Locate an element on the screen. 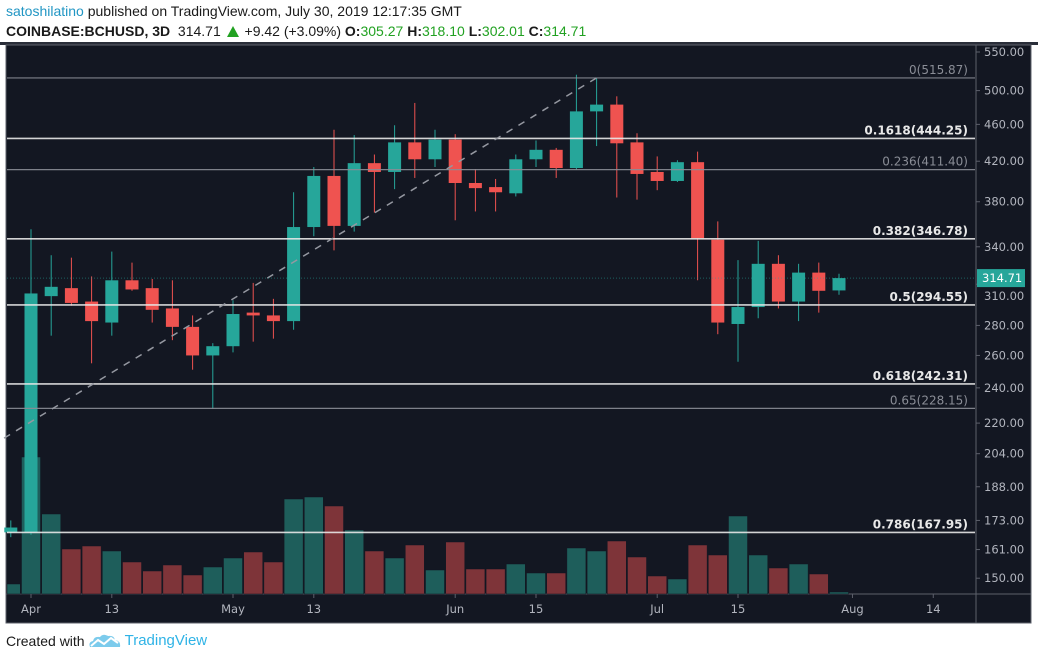 The height and width of the screenshot is (658, 1038). open-value: 305.27 is located at coordinates (382, 31).